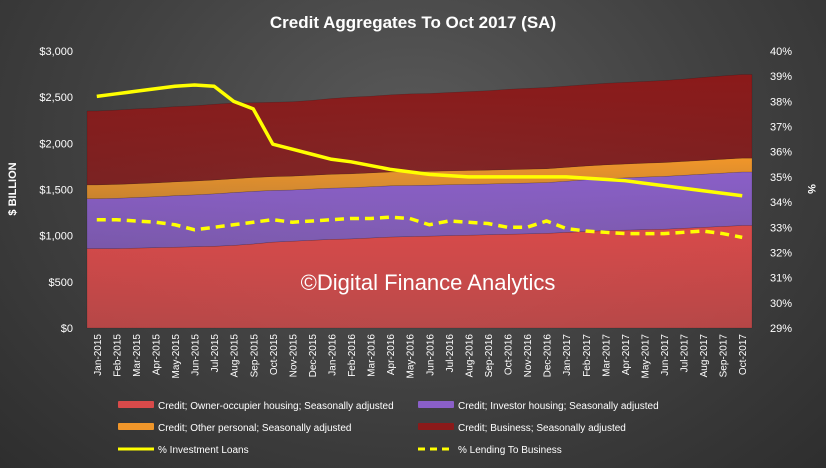 This screenshot has height=468, width=826. What do you see at coordinates (428, 282) in the screenshot?
I see `watermark-text: ©Digital Finance Analytics` at bounding box center [428, 282].